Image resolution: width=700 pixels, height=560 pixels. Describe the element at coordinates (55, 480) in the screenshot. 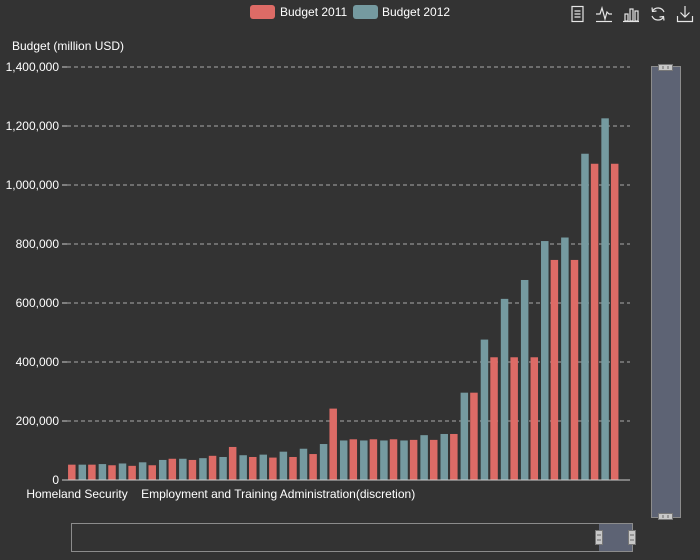

I see `y-tick-label: 0` at that location.